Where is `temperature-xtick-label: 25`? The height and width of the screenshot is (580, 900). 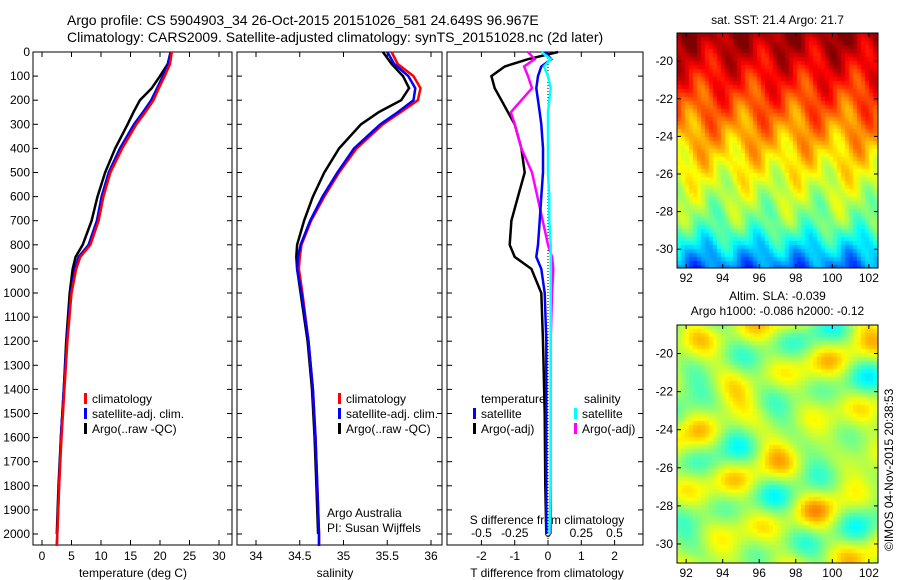 temperature-xtick-label: 25 is located at coordinates (190, 556).